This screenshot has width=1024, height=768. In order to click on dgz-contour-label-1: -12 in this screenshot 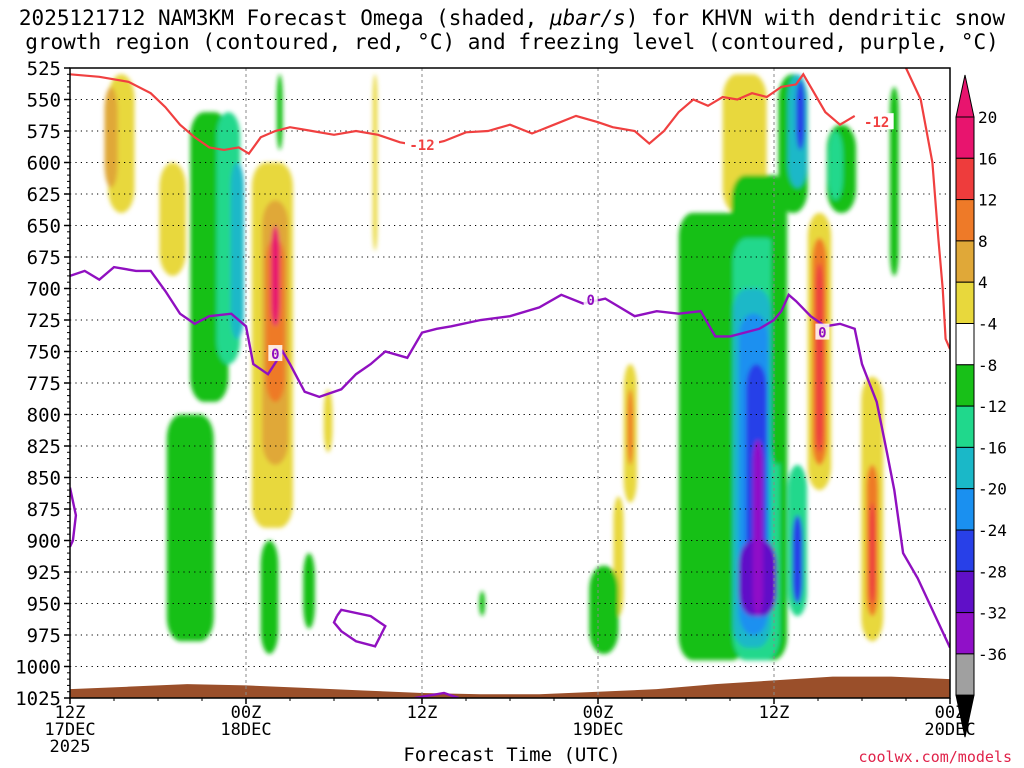, I will do `click(876, 123)`.